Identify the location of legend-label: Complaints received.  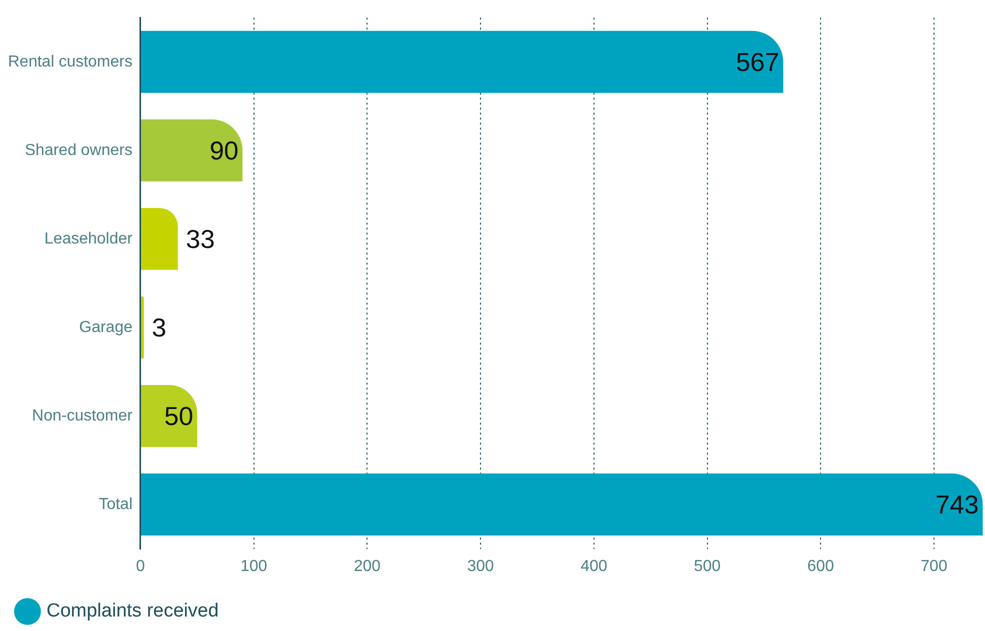
(132, 611).